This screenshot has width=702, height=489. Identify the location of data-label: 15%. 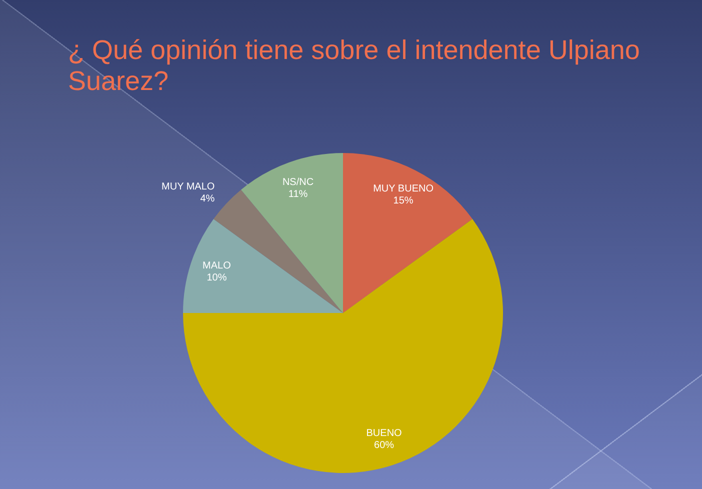
(403, 200).